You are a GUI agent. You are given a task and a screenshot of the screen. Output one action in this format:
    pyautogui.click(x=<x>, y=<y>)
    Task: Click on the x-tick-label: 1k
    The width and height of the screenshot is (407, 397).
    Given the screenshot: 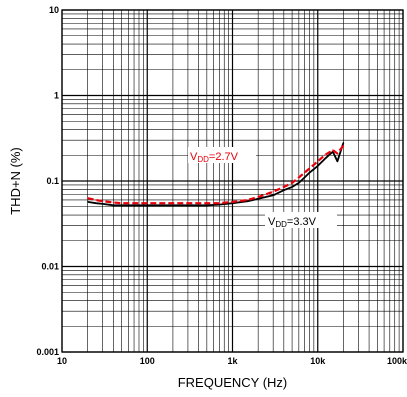 What is the action you would take?
    pyautogui.click(x=232, y=361)
    